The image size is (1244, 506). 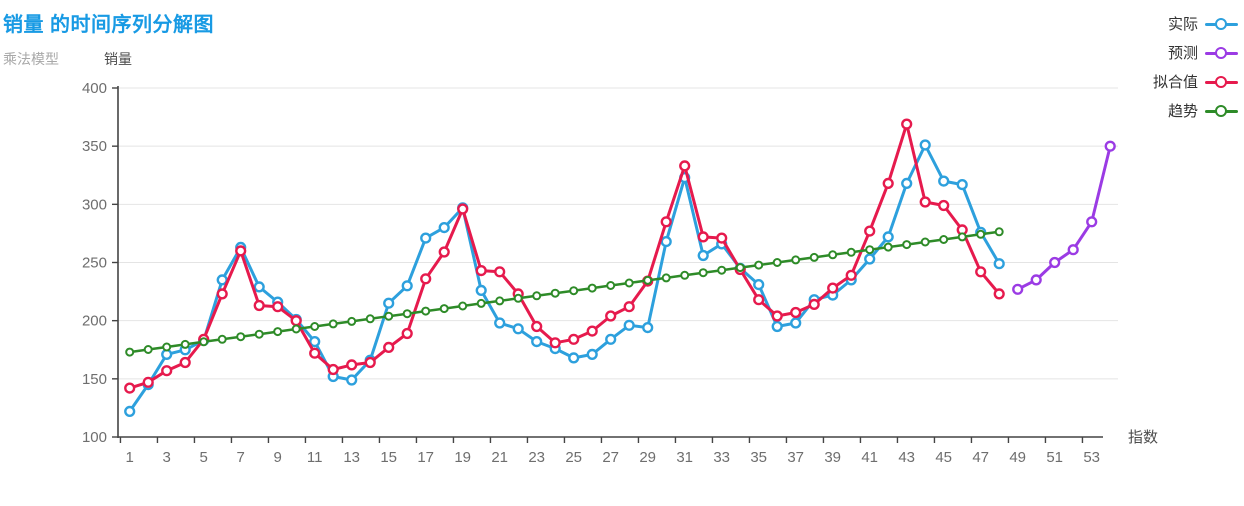 I want to click on legend-item-forecast: 预测, so click(x=1195, y=53).